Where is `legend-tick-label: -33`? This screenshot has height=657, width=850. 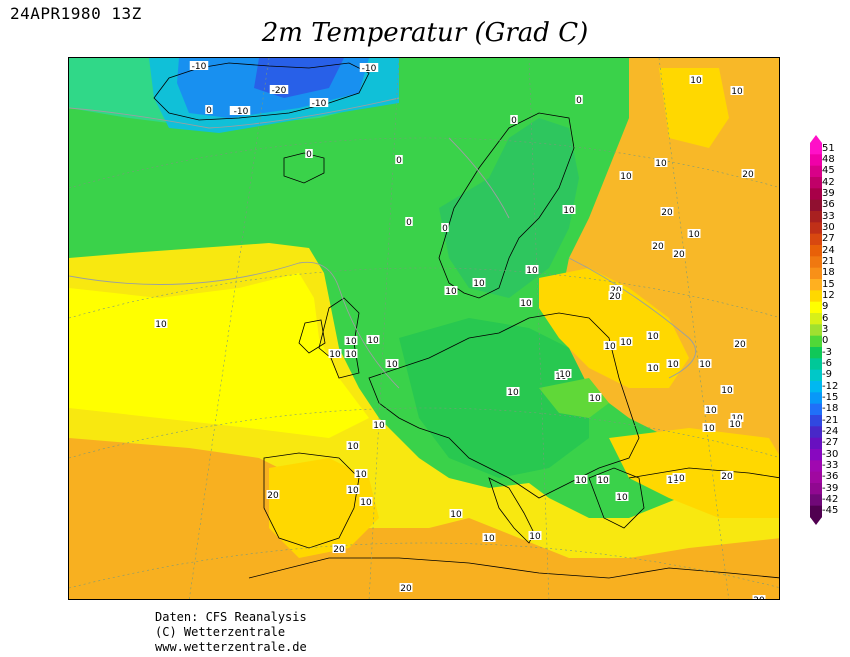 legend-tick-label: -33 is located at coordinates (830, 465).